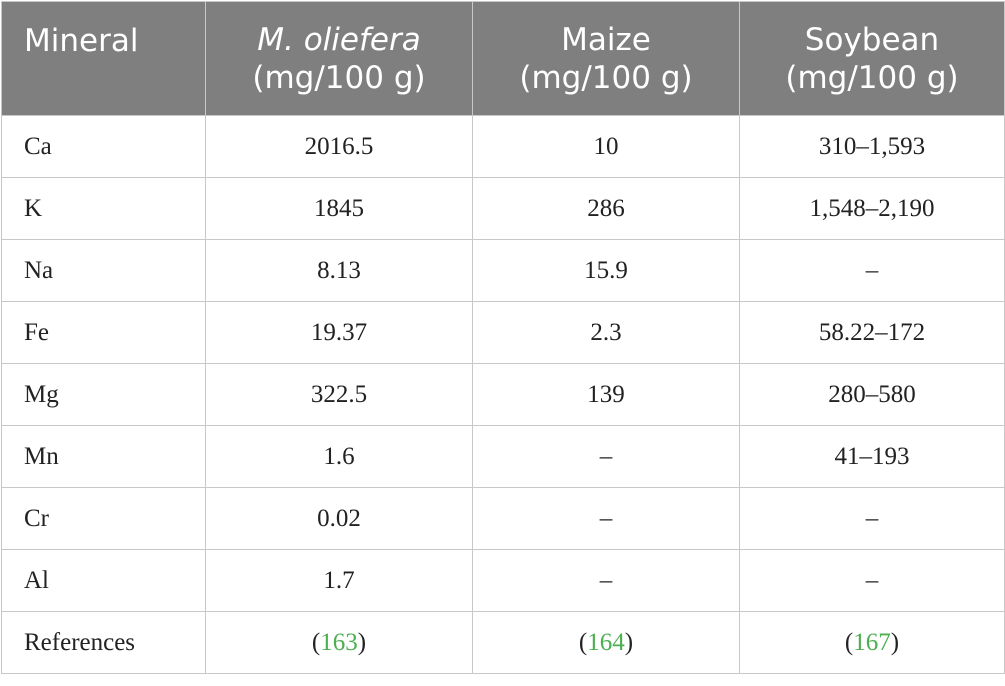 The height and width of the screenshot is (686, 1005). I want to click on table-row: Mn 1.6 – 41–193, so click(503, 456).